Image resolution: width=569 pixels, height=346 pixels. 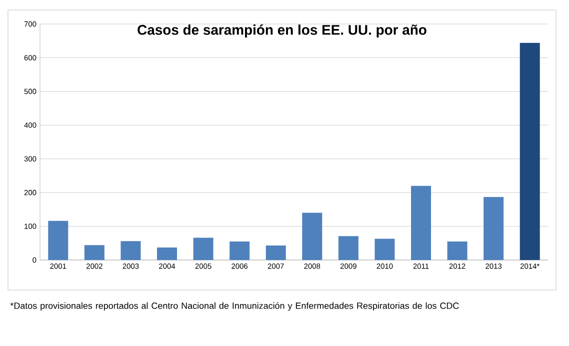 I want to click on text: *Datos provisionales reportados al Centro Nacional de Inmunización y Enfermedades Respiratorias de los CDC, so click(x=234, y=306).